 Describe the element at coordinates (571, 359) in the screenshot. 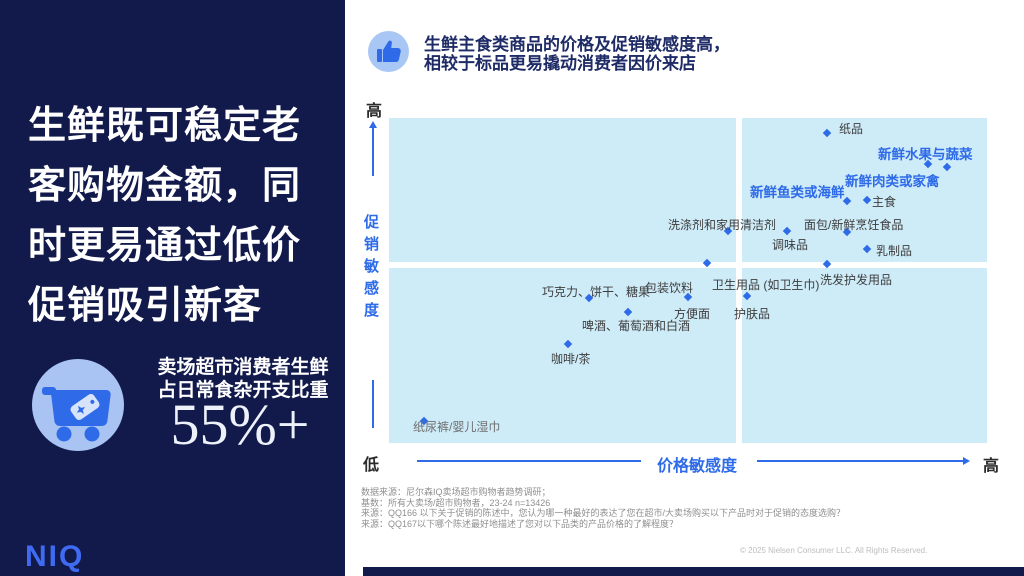

I see `scatter-point-label: 咖啡/茶` at that location.